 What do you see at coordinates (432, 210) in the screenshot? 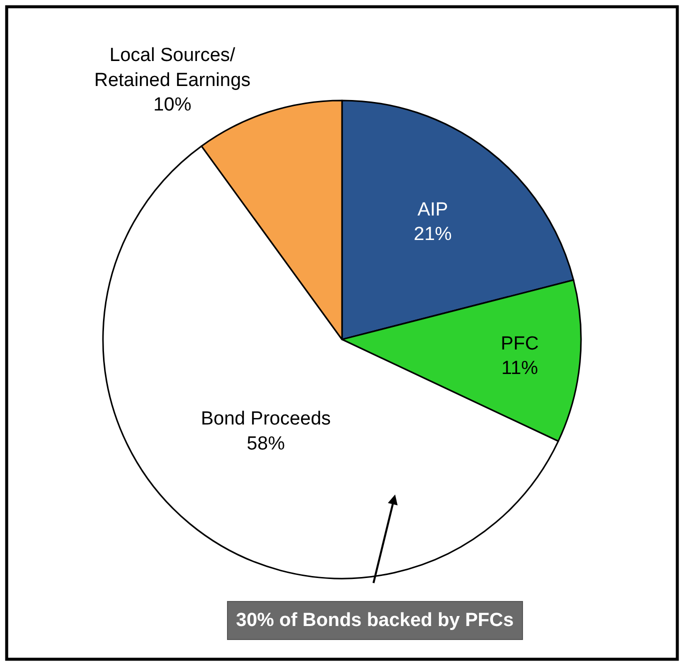
I see `slice-label: AIP` at bounding box center [432, 210].